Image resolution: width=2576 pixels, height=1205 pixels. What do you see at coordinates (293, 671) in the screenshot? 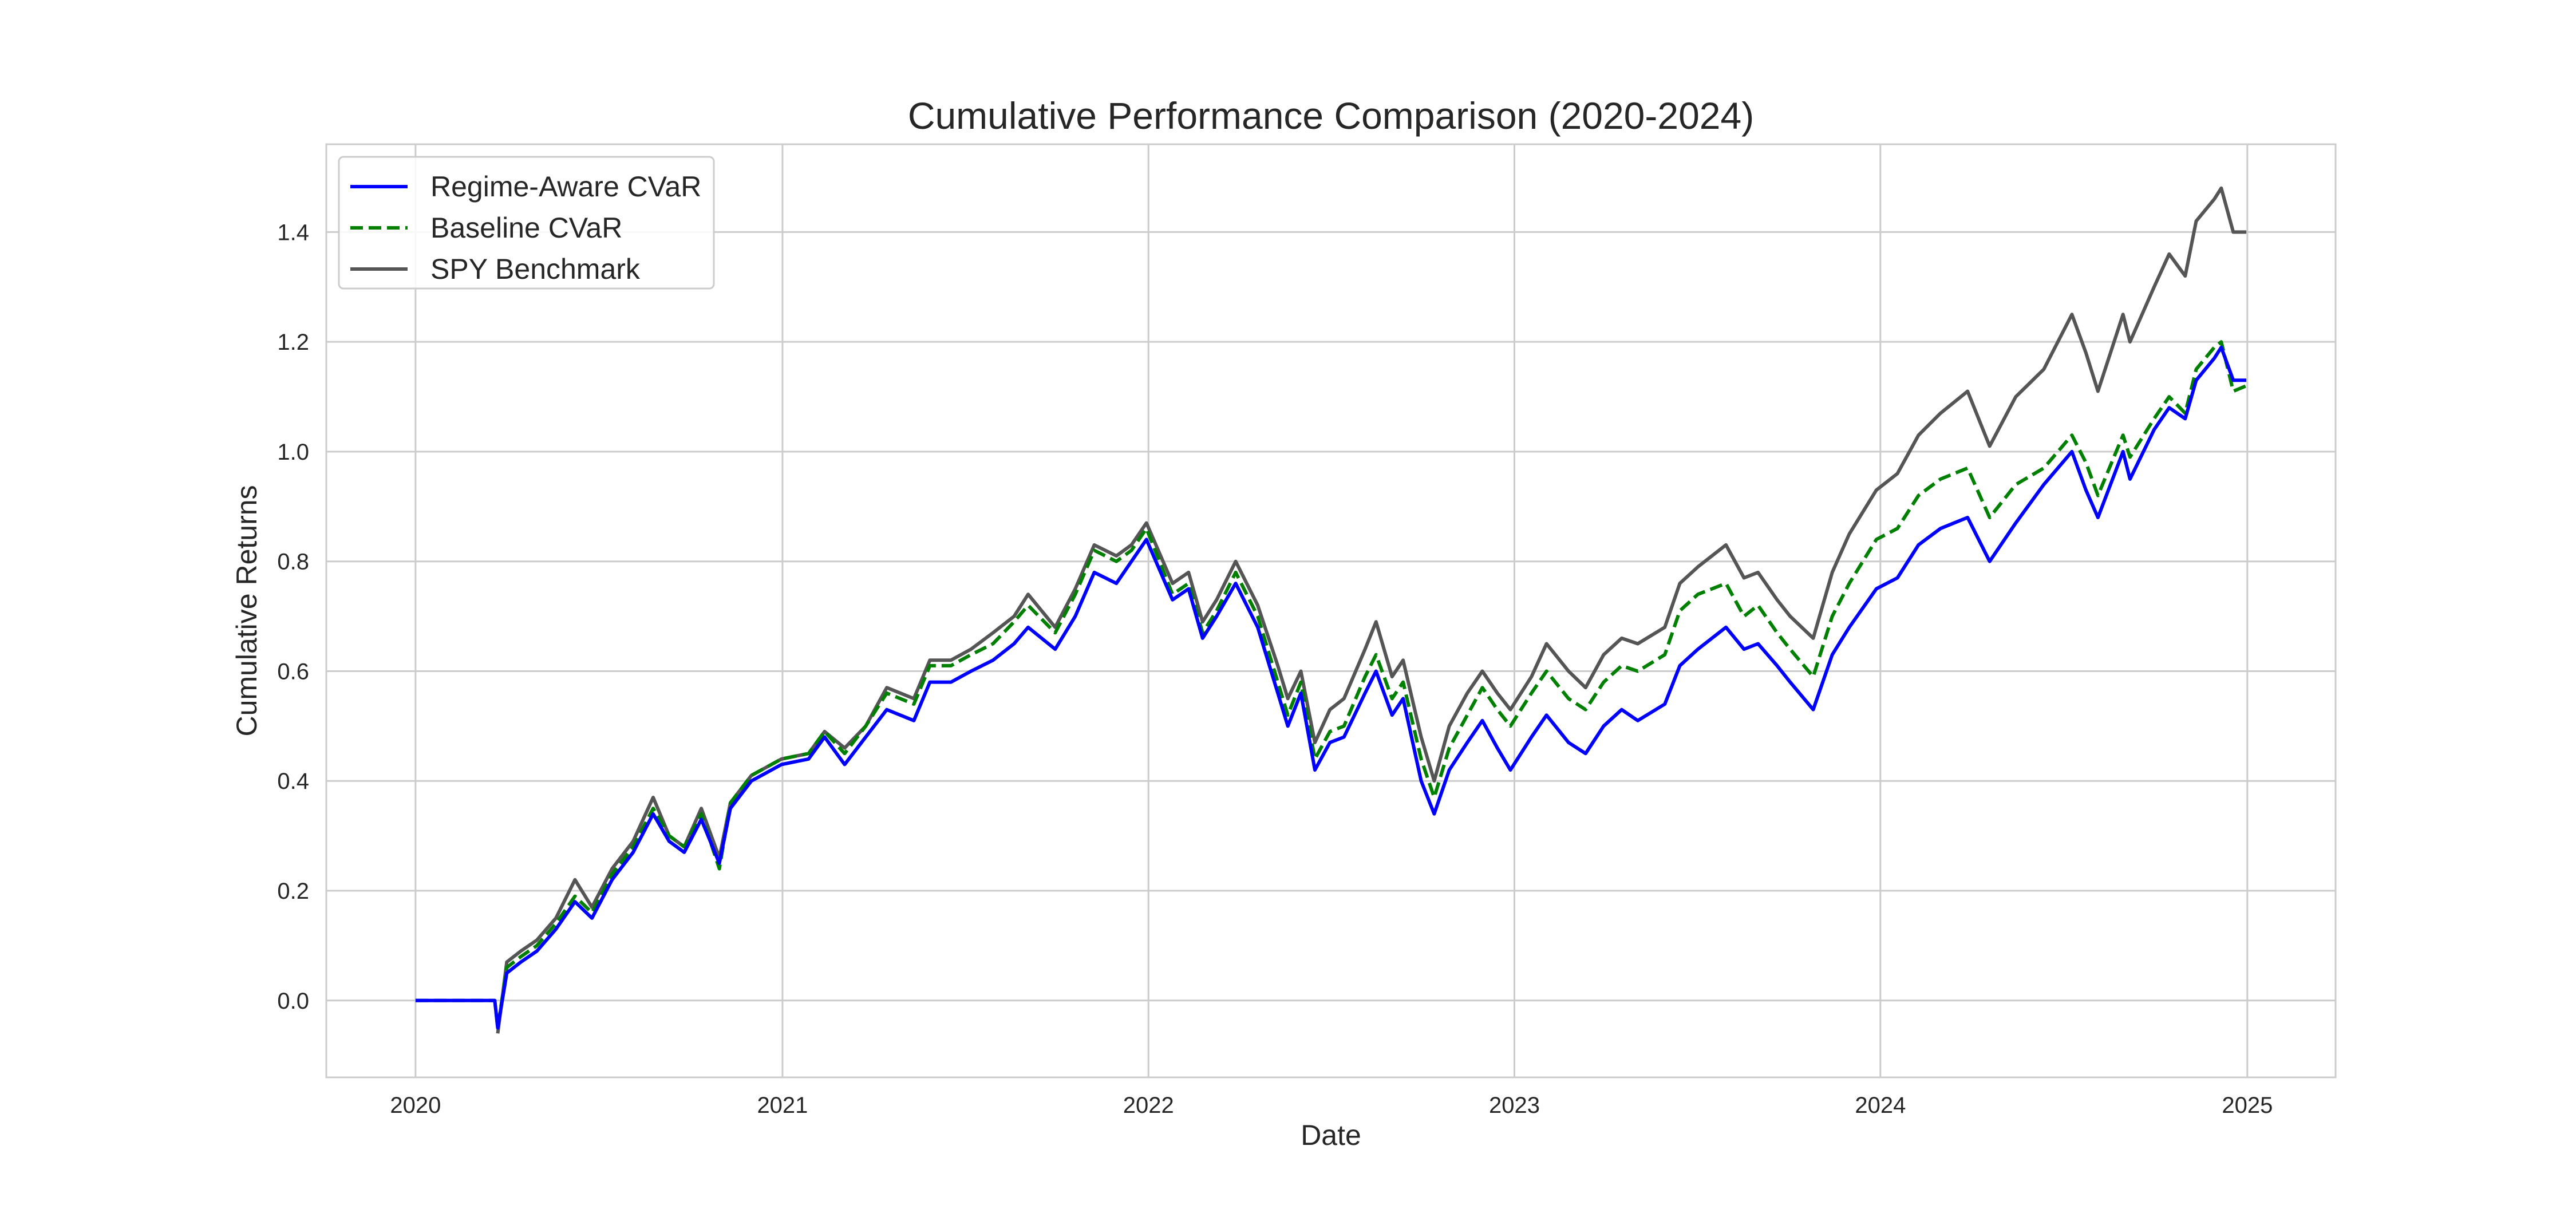
I see `y-tick-label: 0.6` at bounding box center [293, 671].